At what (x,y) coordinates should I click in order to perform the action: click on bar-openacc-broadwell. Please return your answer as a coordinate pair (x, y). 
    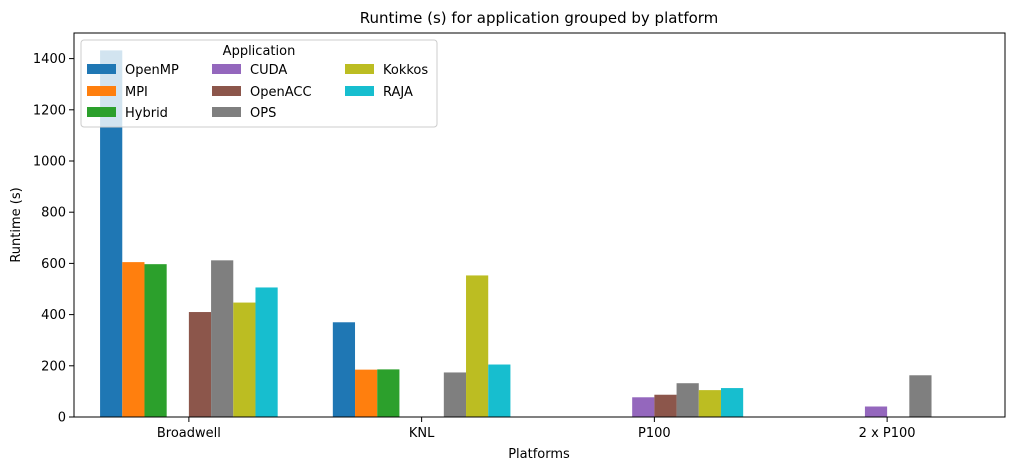
    Looking at the image, I should click on (200, 364).